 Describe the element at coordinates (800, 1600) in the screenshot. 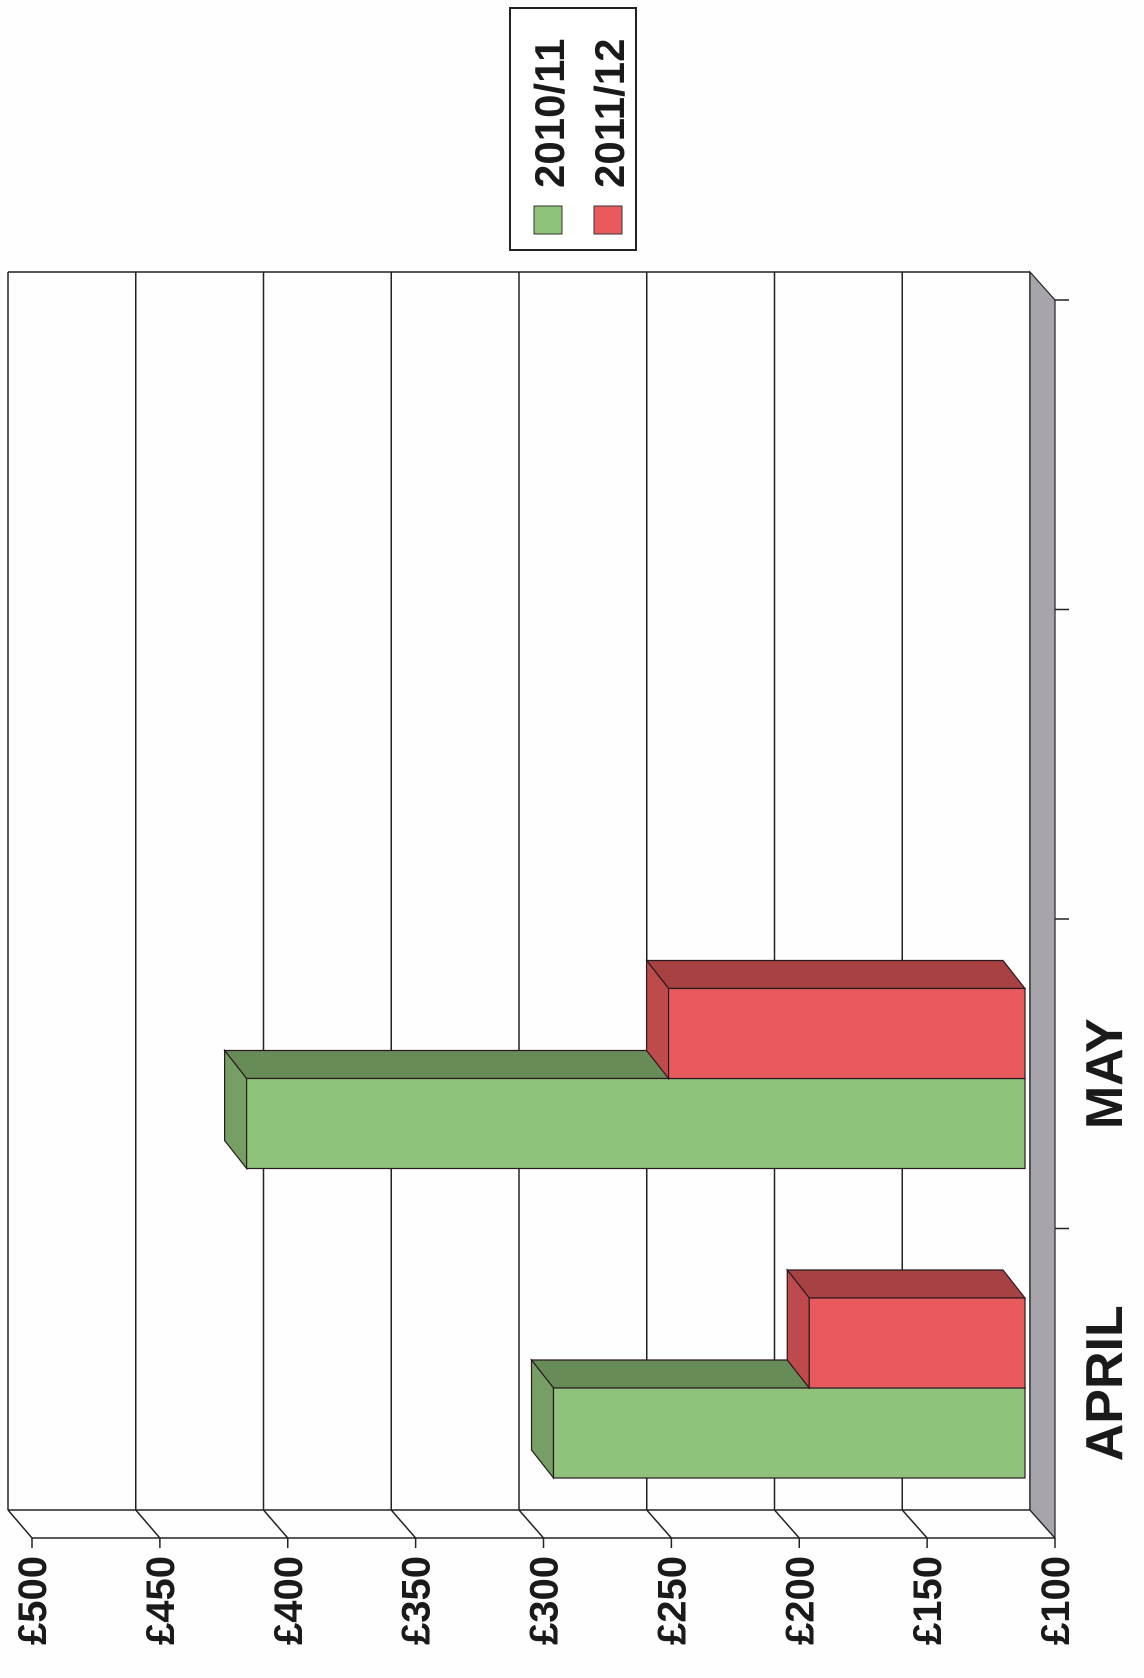

I see `value-tick-label: £200` at that location.